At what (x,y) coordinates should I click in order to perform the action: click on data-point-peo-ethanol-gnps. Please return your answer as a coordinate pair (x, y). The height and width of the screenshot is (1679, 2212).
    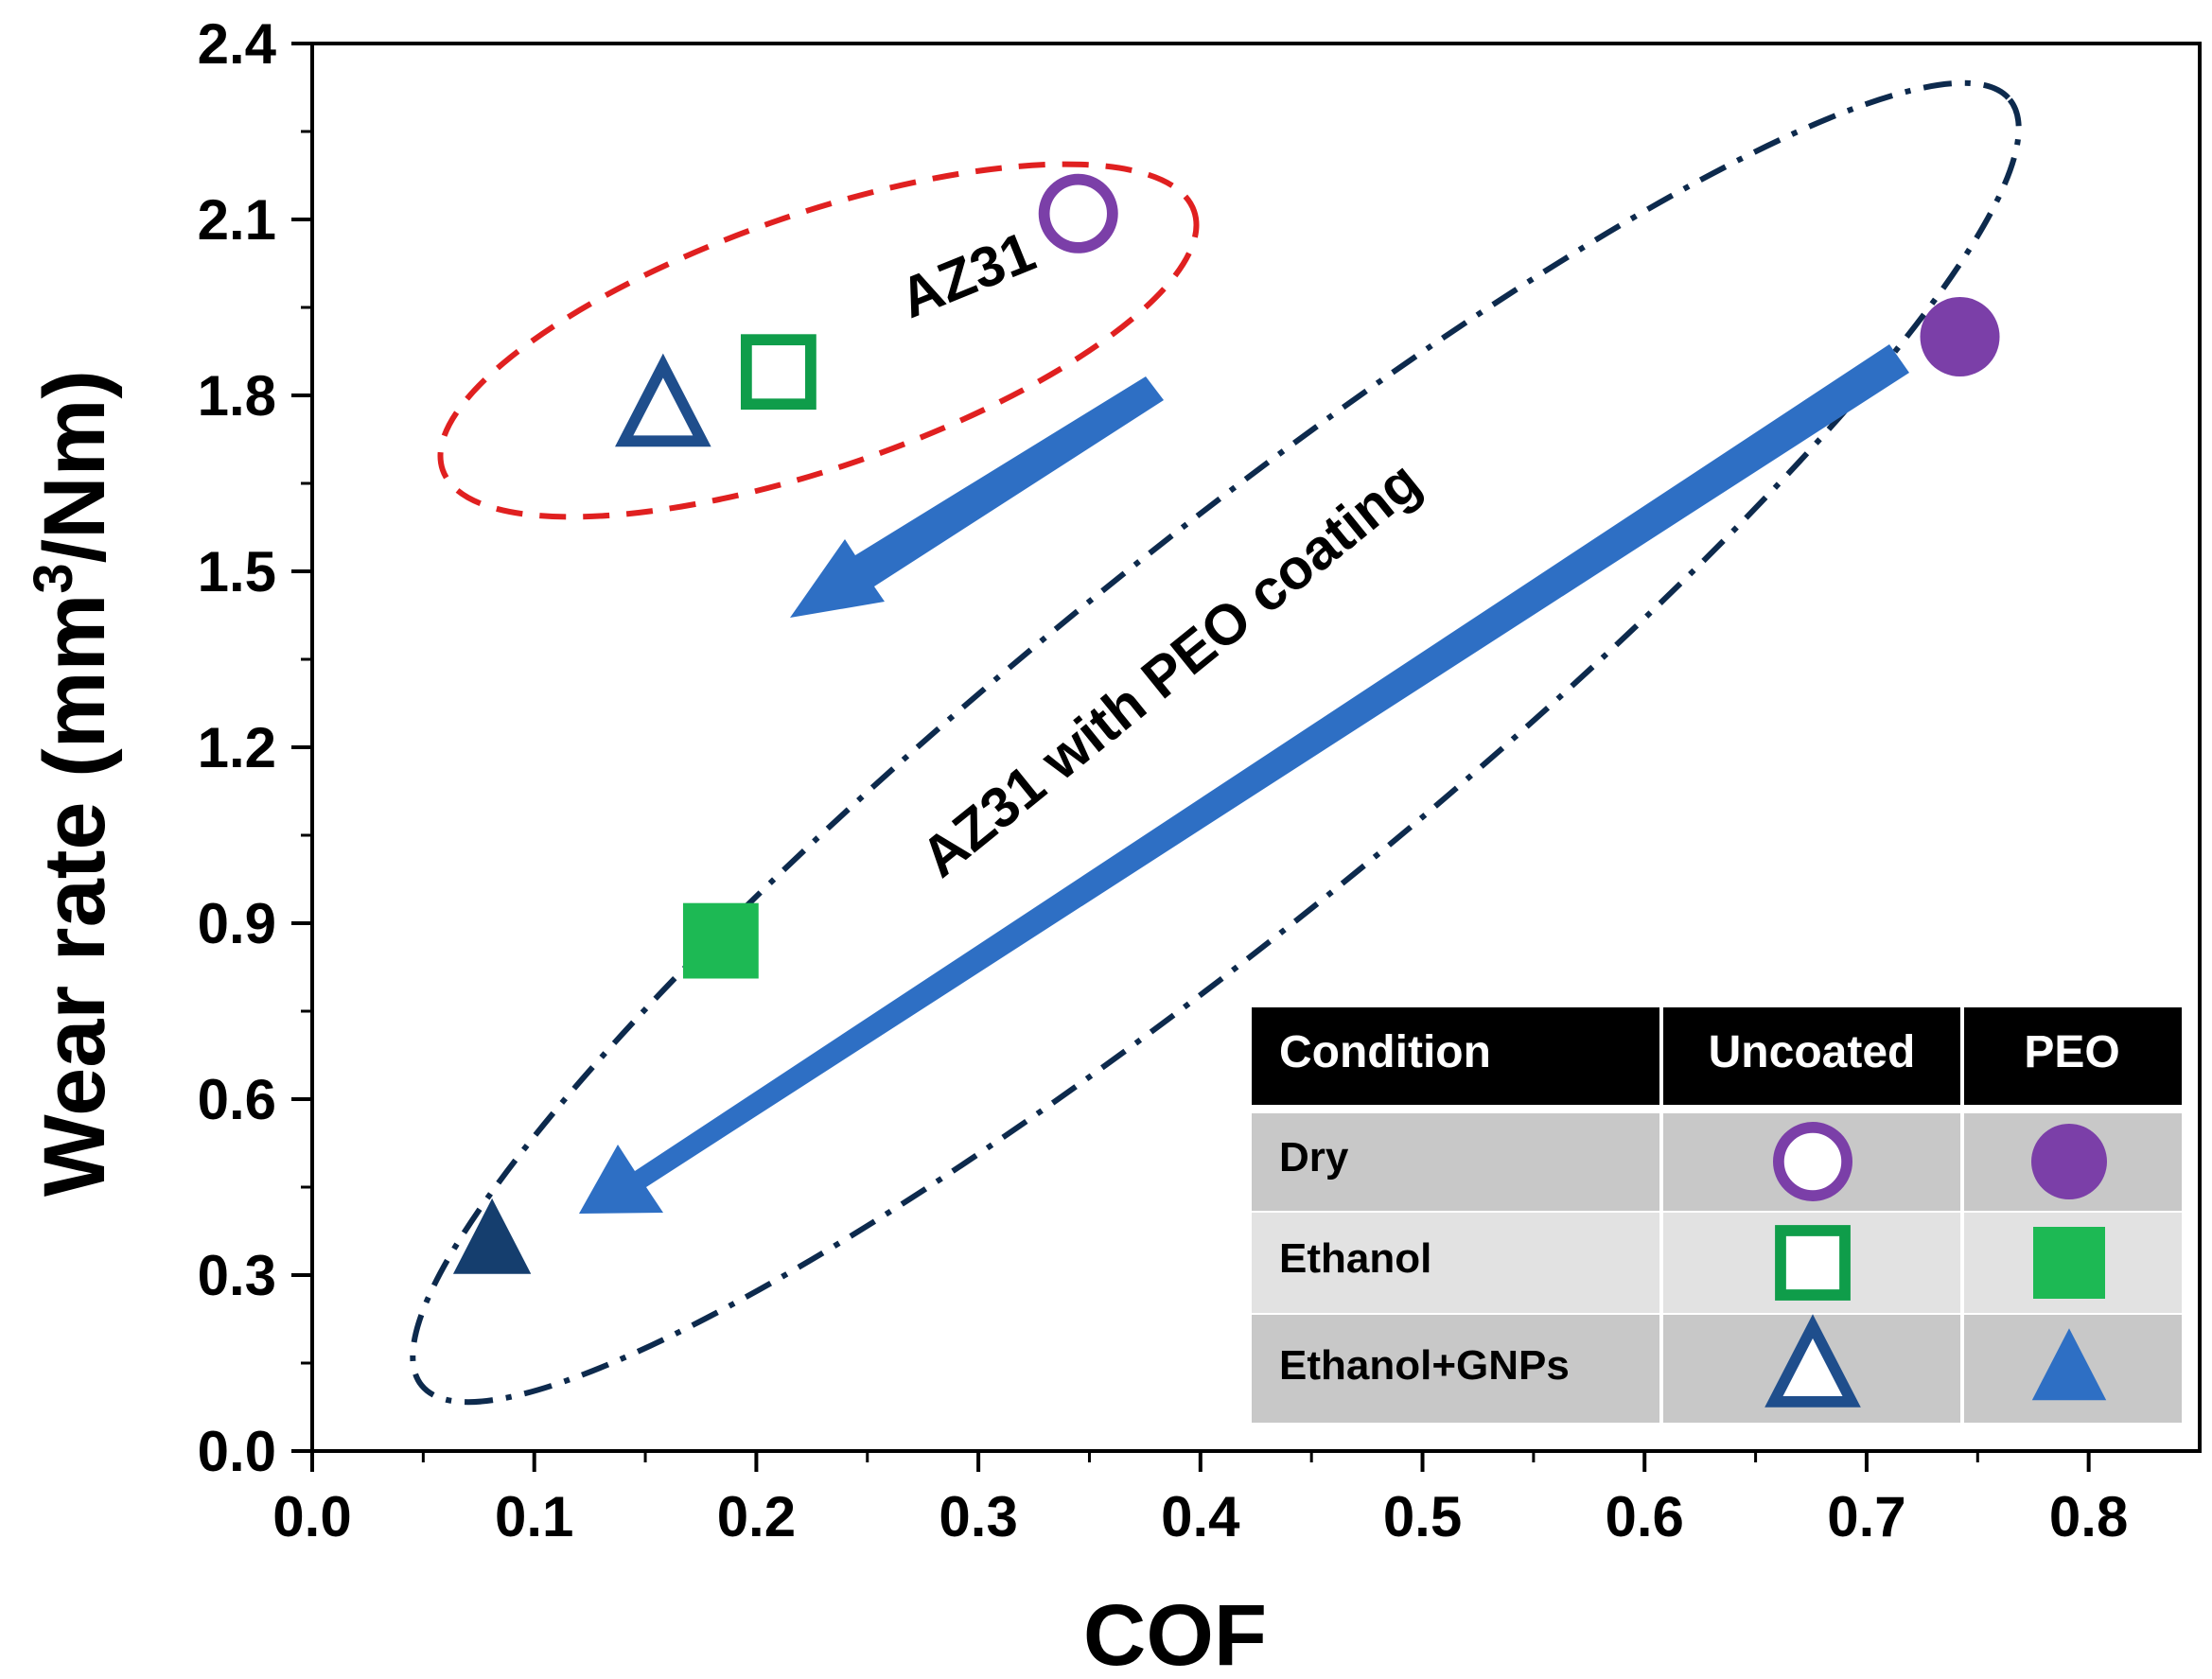
    Looking at the image, I should click on (492, 1236).